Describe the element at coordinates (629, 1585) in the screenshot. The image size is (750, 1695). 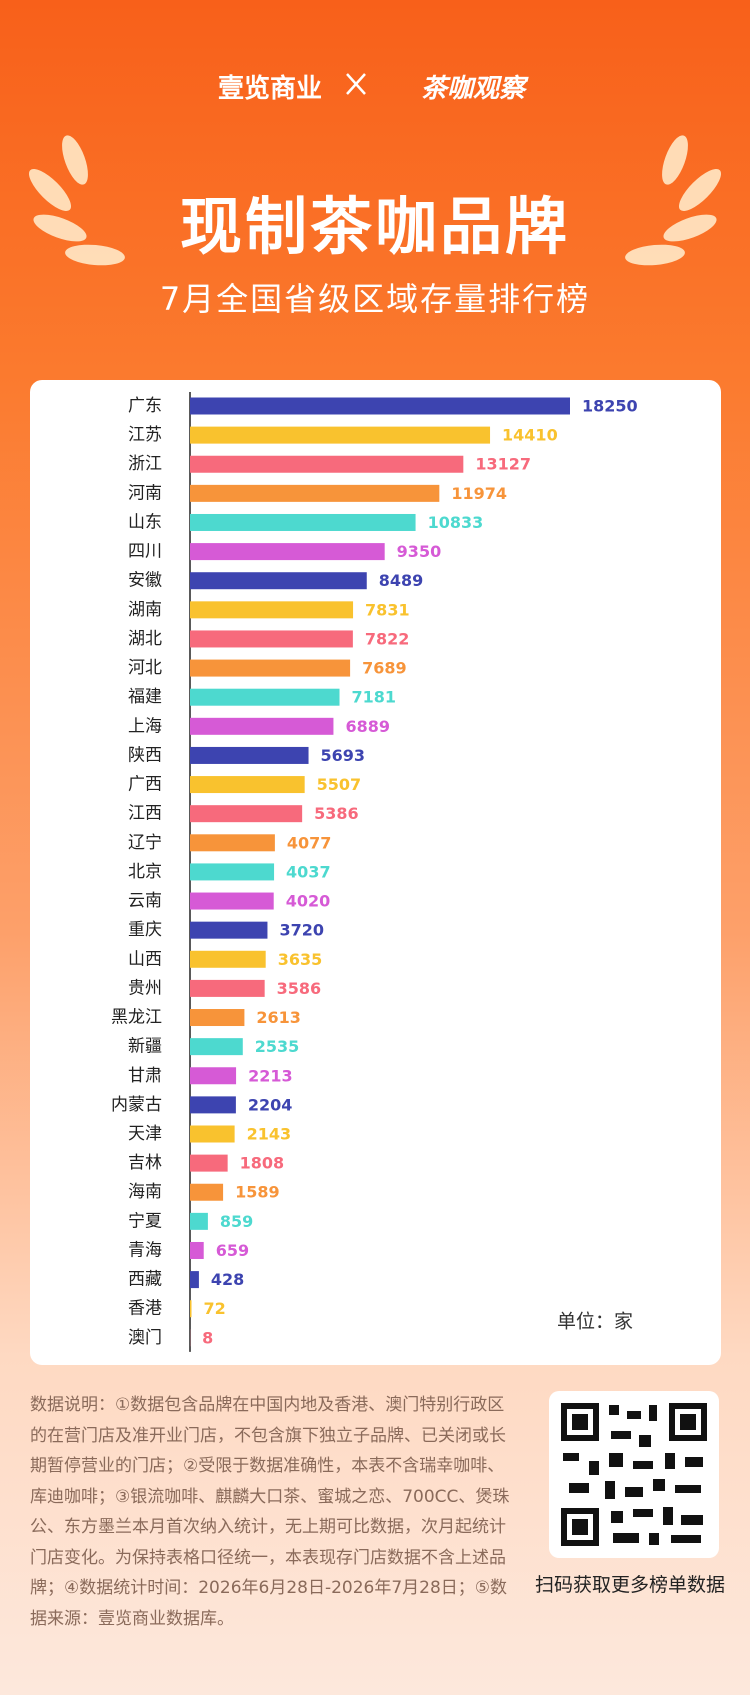
I see `qr-caption: 扫码获取更多榜单数据` at that location.